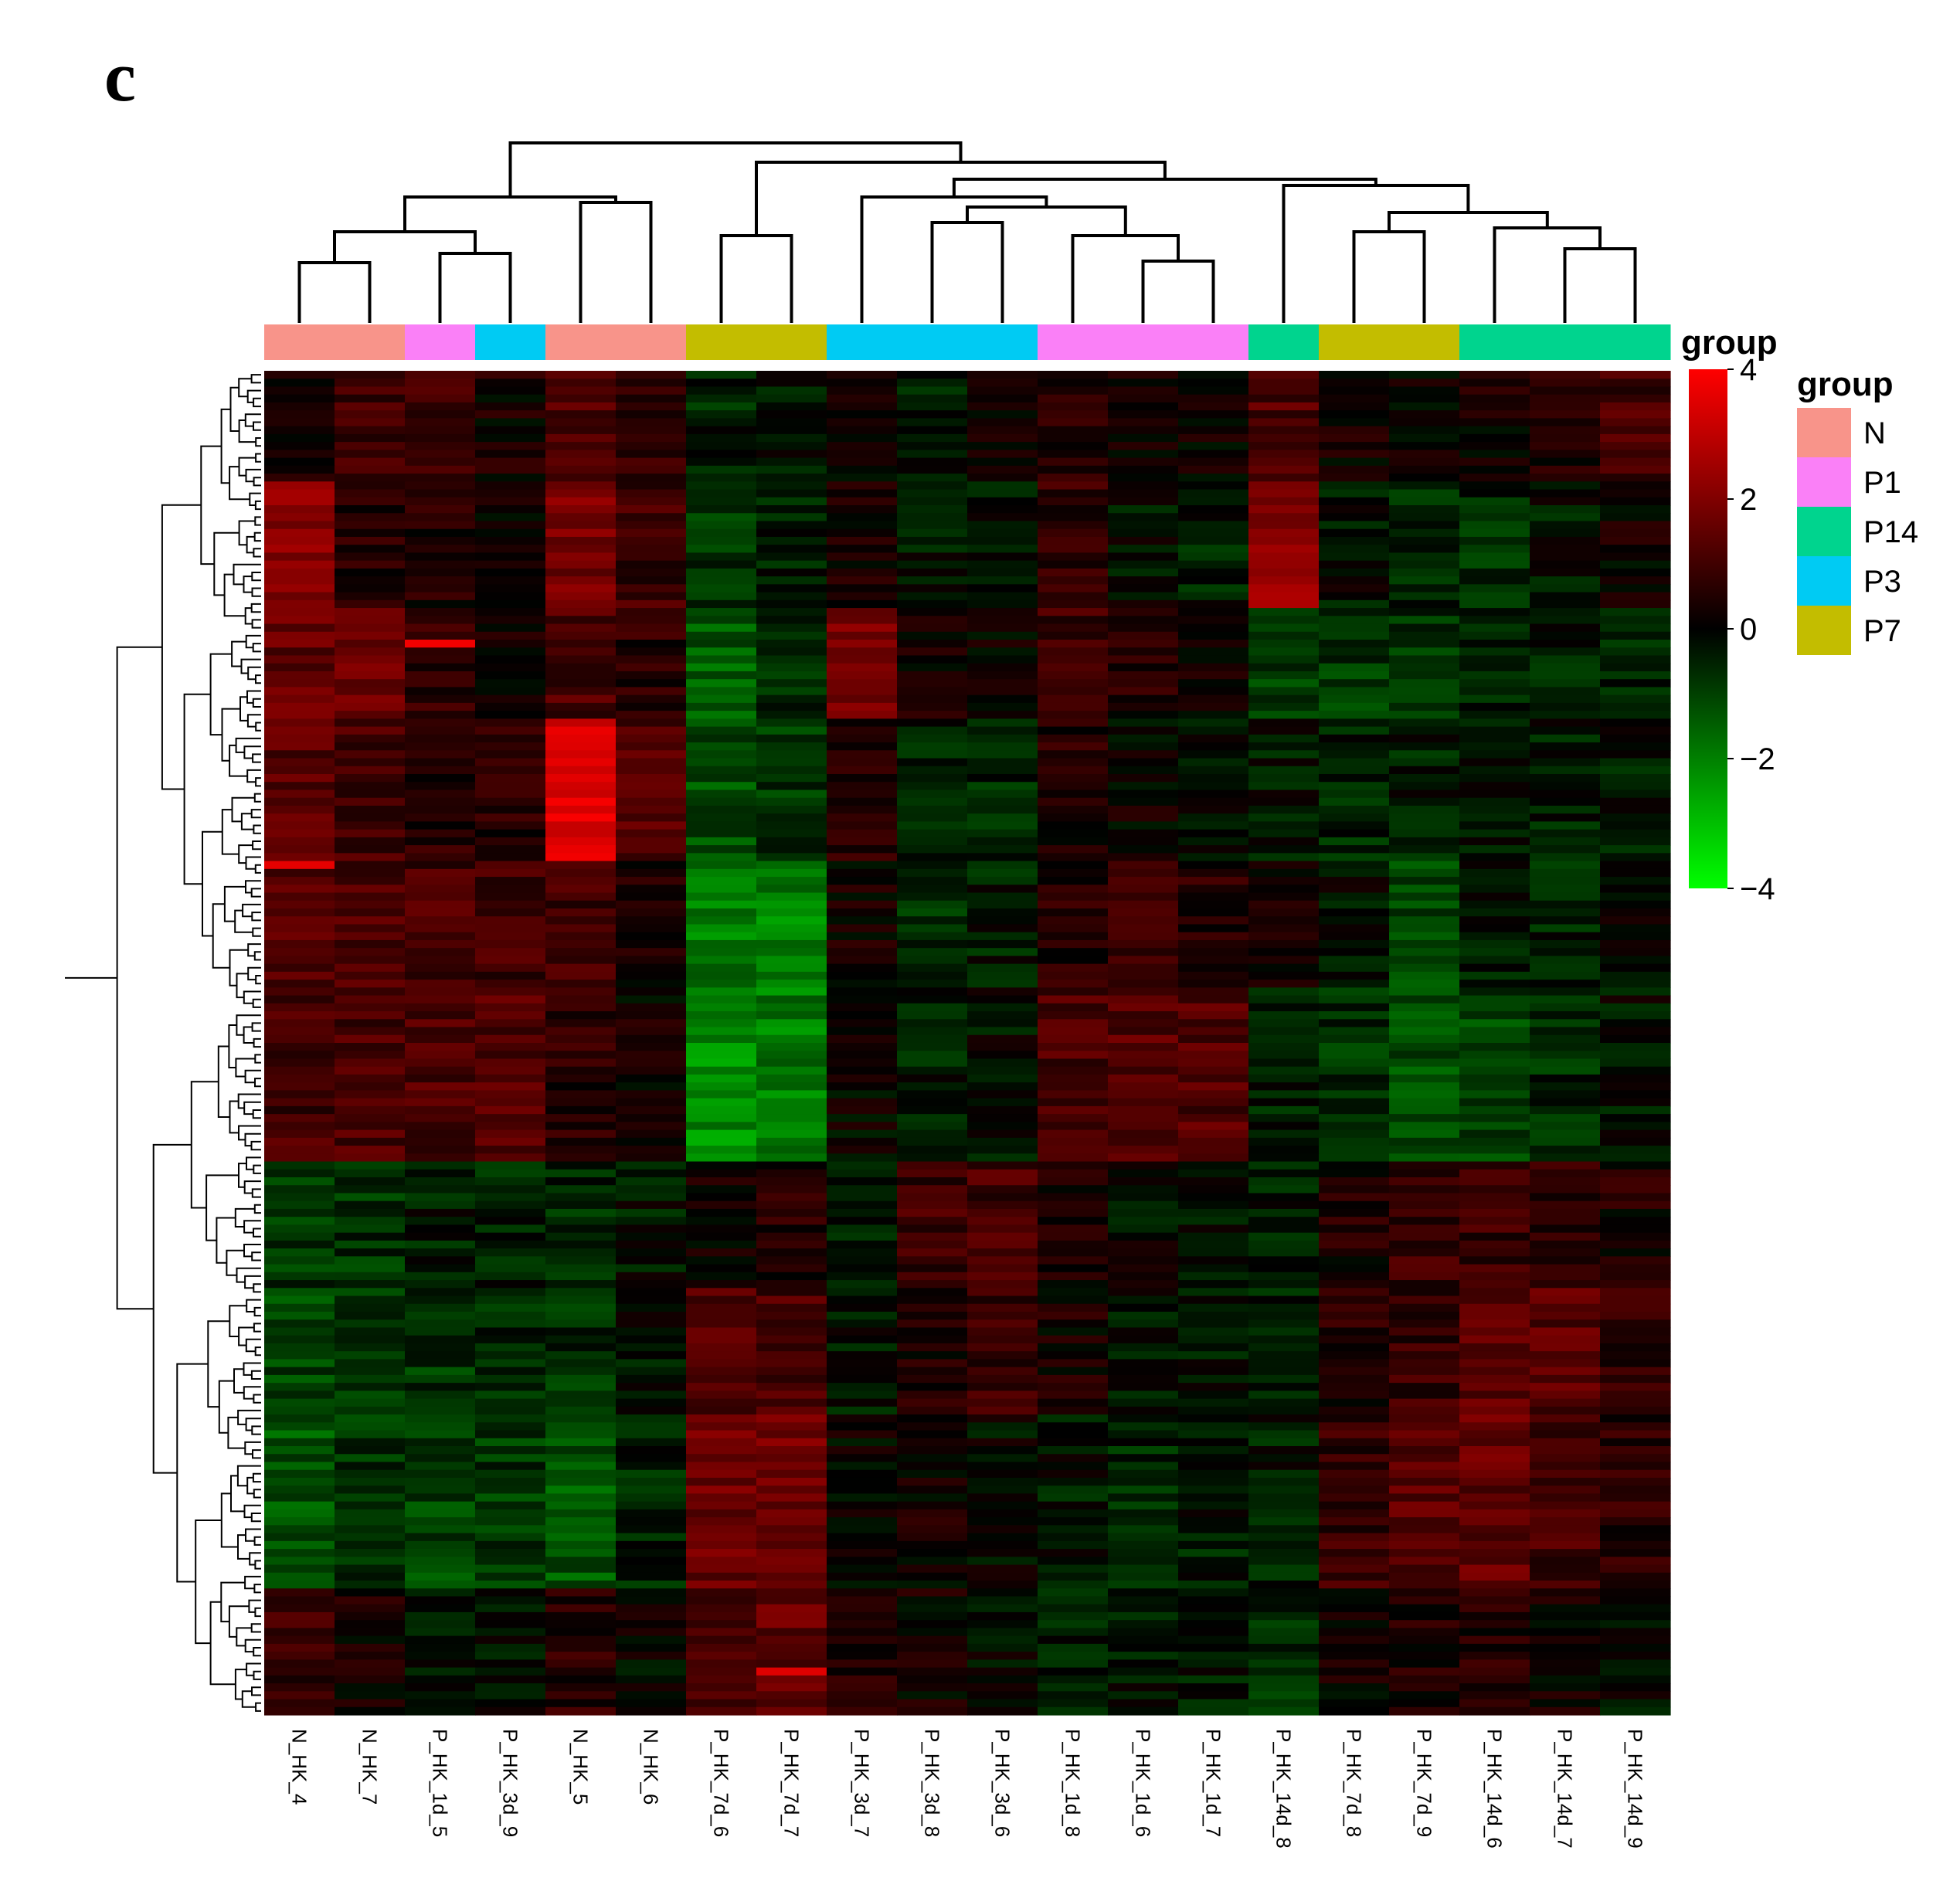 The image size is (1960, 1888). What do you see at coordinates (1824, 432) in the screenshot?
I see `legend-swatch-n` at bounding box center [1824, 432].